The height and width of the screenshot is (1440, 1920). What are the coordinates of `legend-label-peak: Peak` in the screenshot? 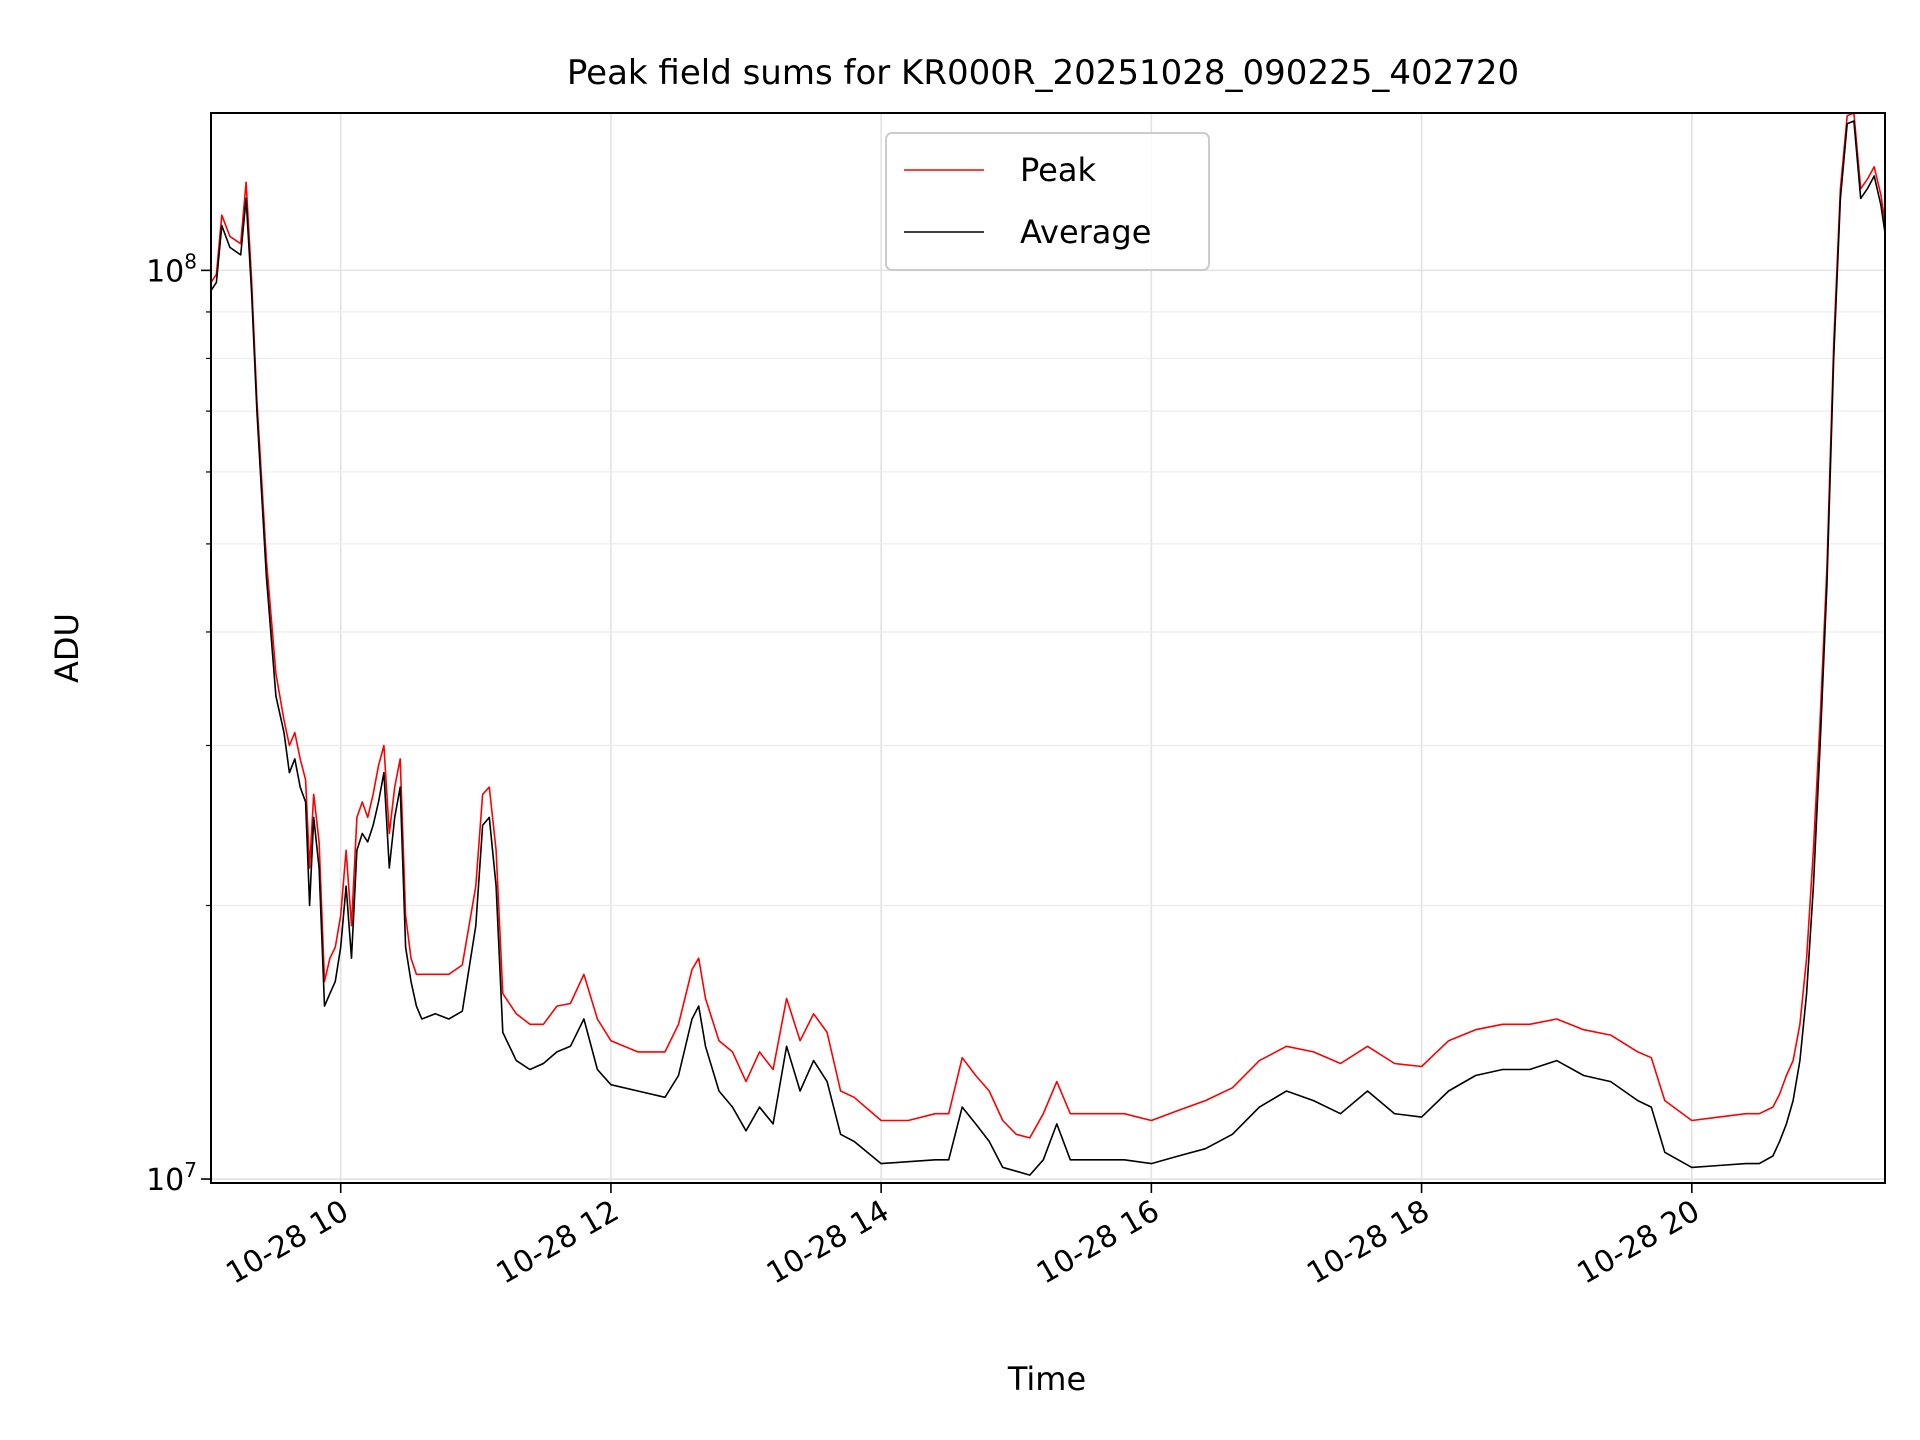 It's located at (1058, 170).